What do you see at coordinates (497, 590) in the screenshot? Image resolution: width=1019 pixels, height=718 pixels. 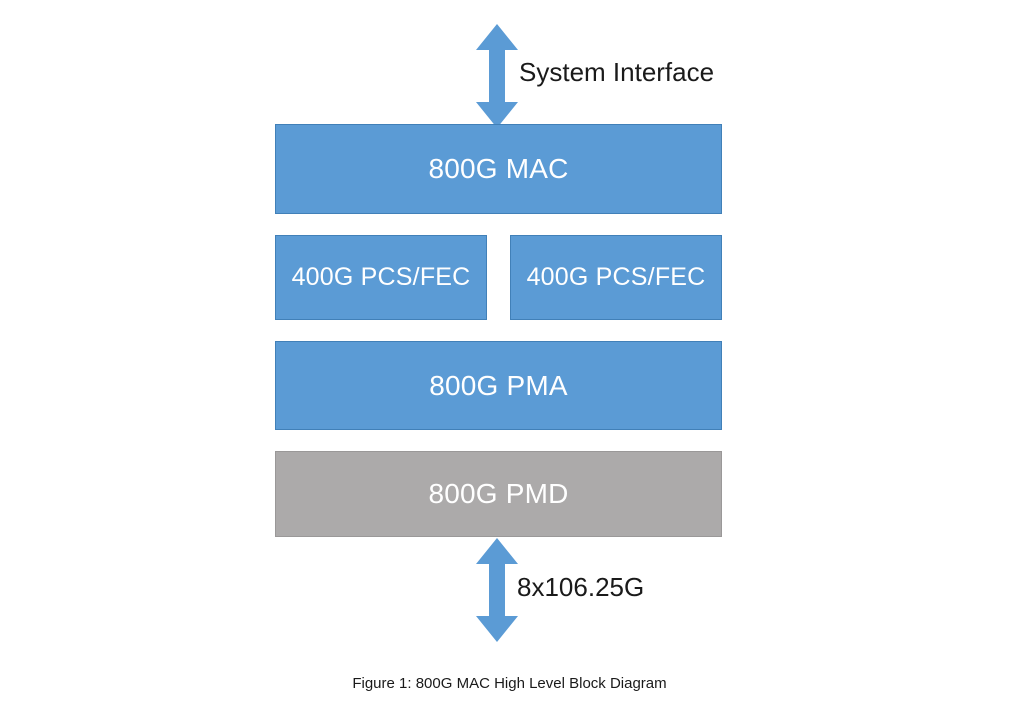 I see `double-arrow-vertical-icon-bottom` at bounding box center [497, 590].